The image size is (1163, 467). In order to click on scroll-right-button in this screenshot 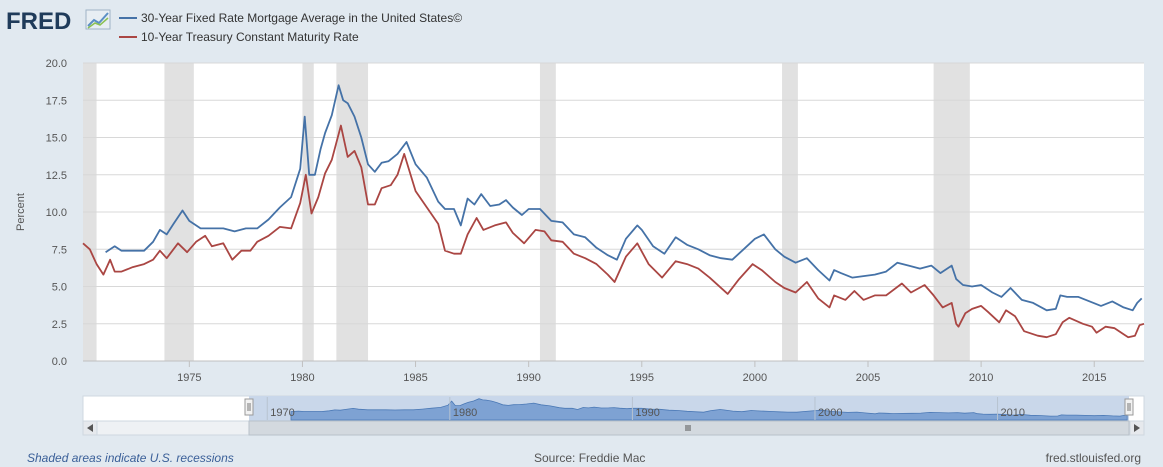, I will do `click(1137, 428)`.